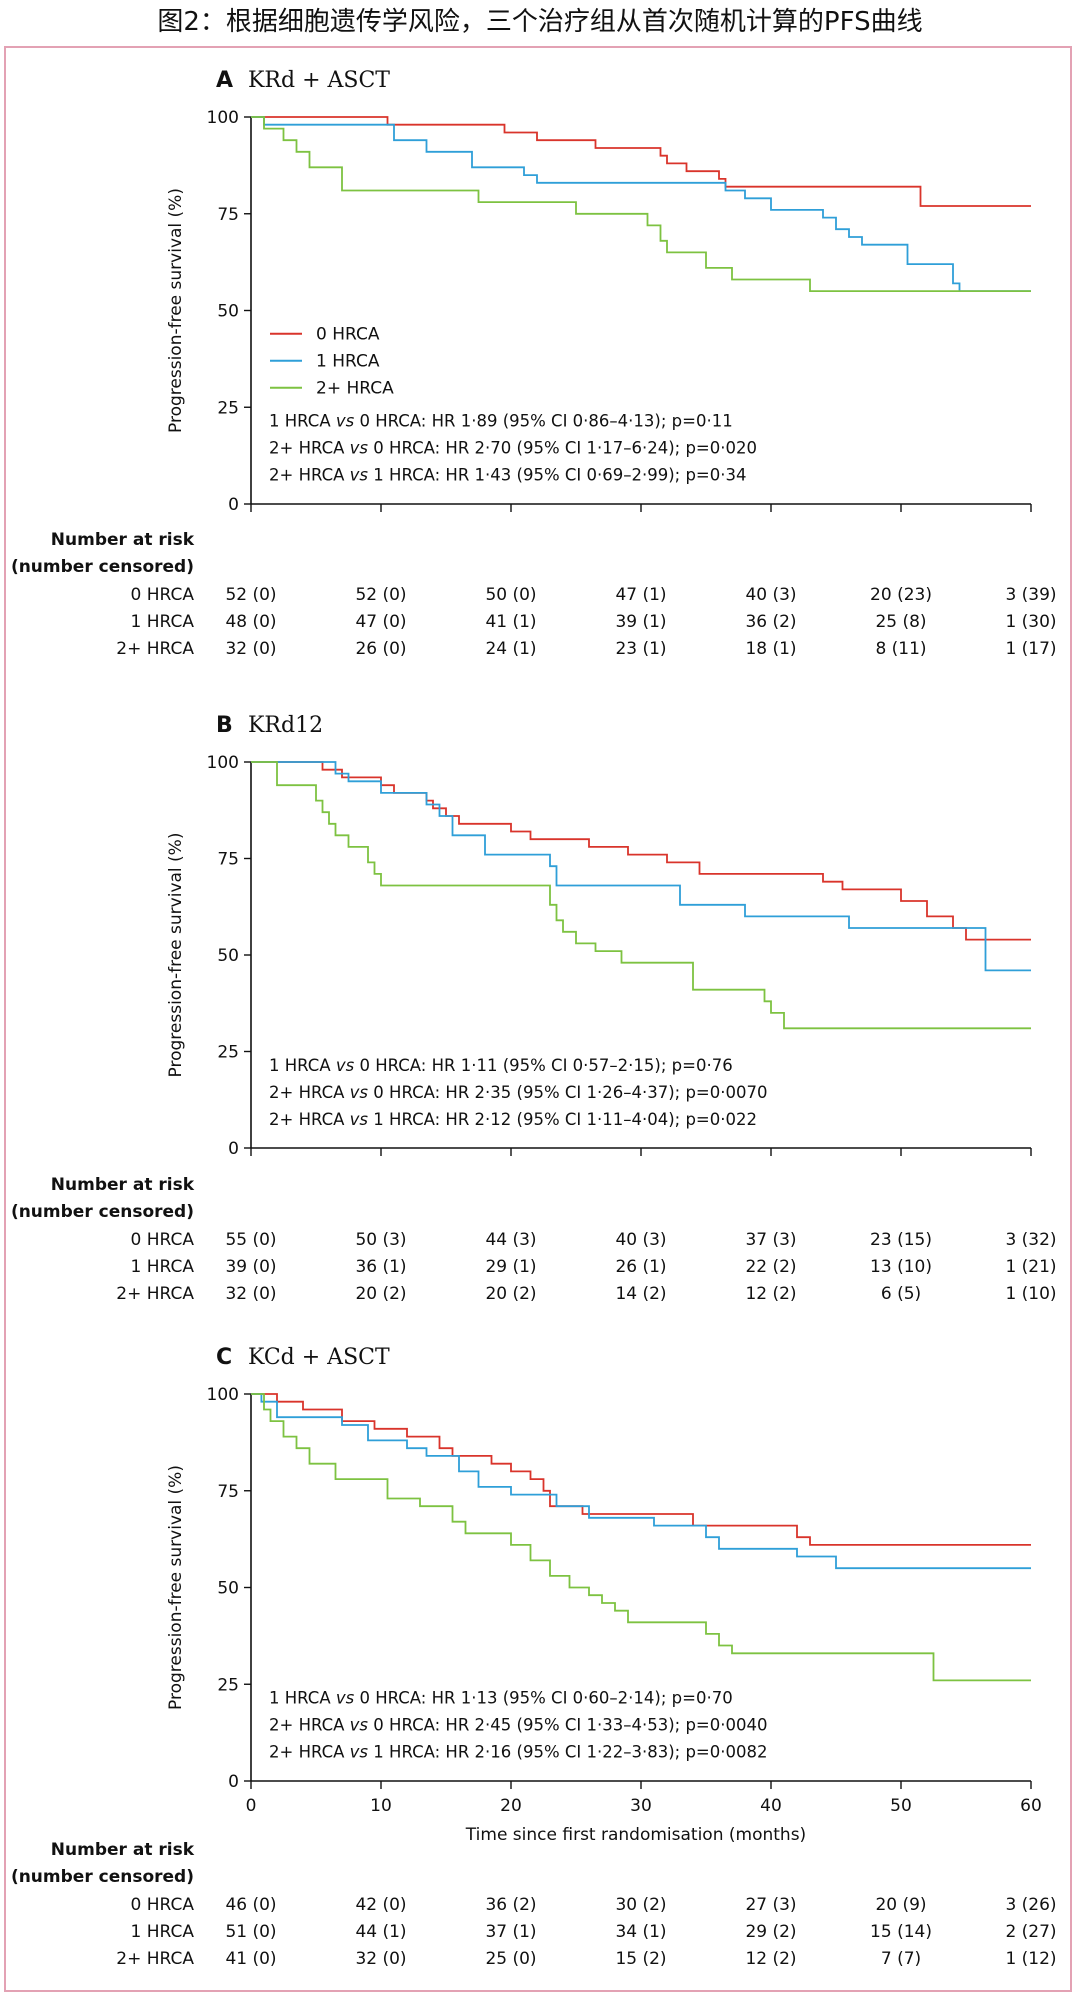 The image size is (1080, 2000). Describe the element at coordinates (770, 1267) in the screenshot. I see `risk-value: 22 (2)` at that location.